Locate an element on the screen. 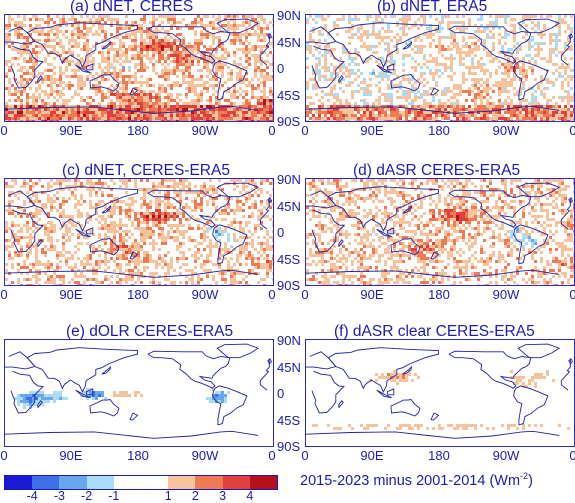 The image size is (575, 503). colorbar-caption: 2015-2023 minus 2001-2014 (Wm-2) is located at coordinates (416, 480).